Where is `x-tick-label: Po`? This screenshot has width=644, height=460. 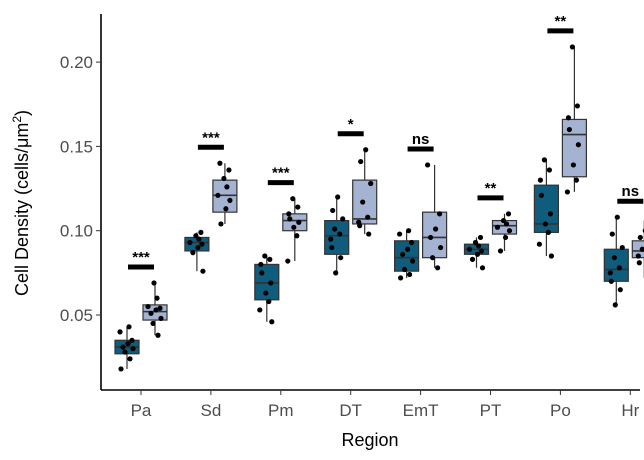 x-tick-label: Po is located at coordinates (560, 410).